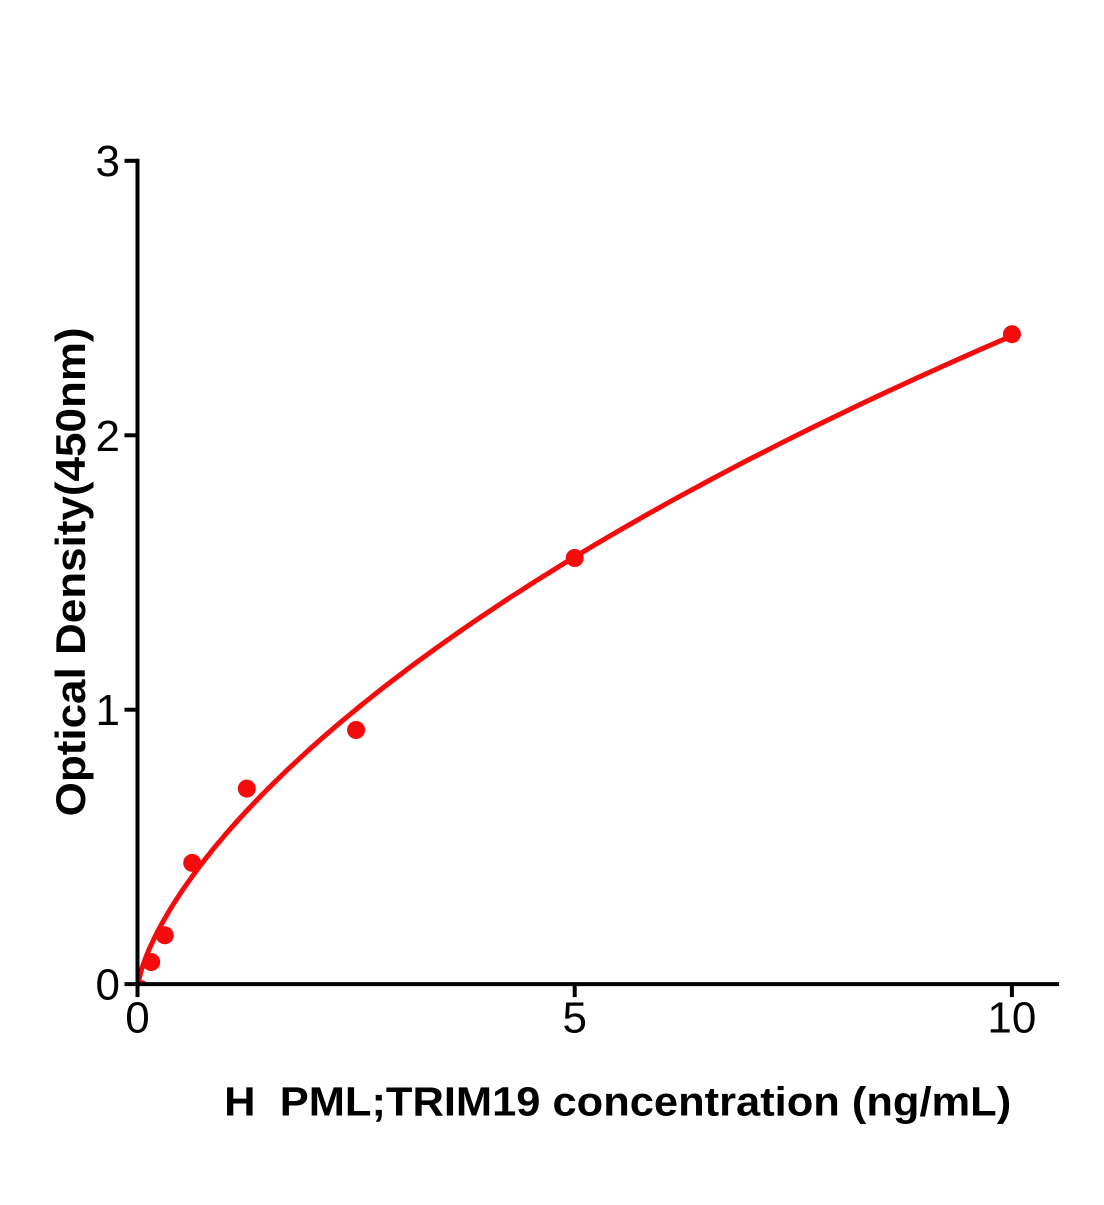  I want to click on svg-text: 10, so click(1011, 1018).